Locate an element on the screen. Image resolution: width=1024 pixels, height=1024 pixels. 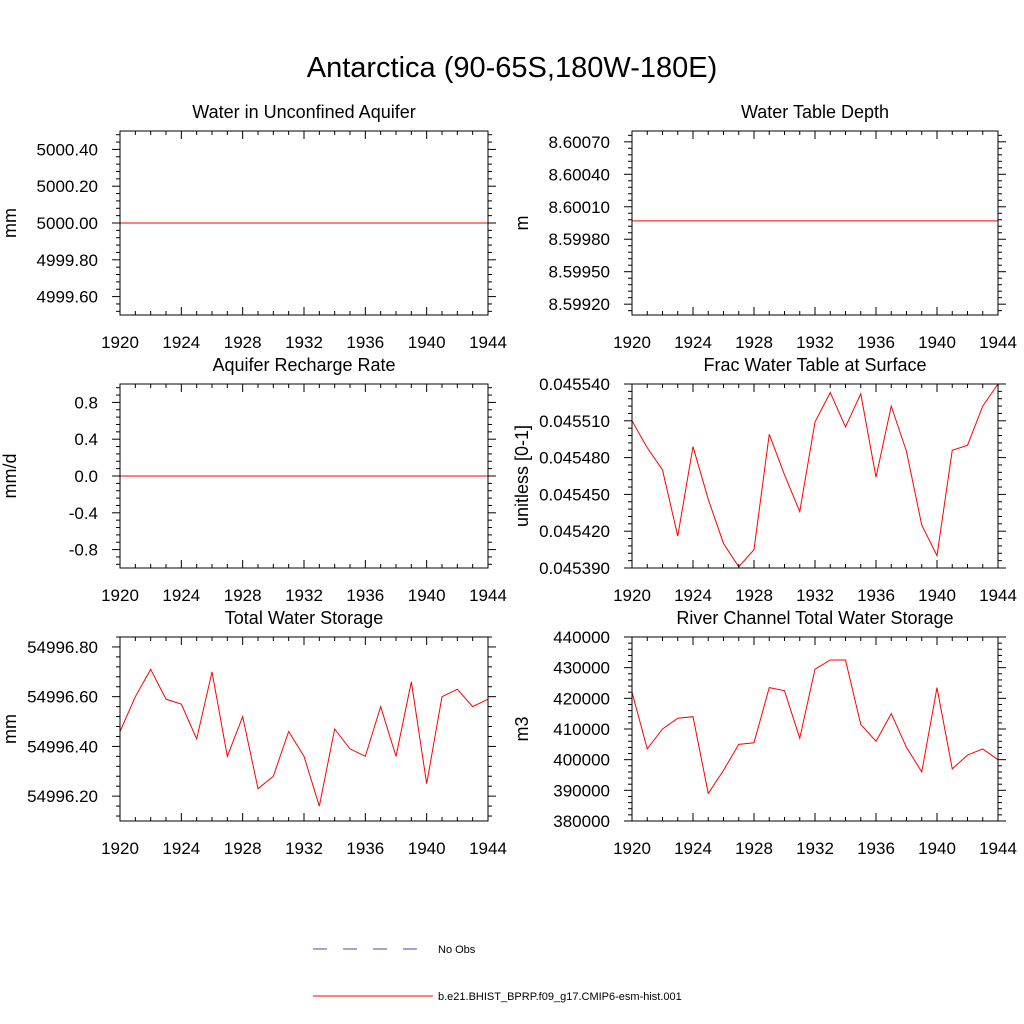
panel-title: Water in Unconfined Aquifer is located at coordinates (303, 112).